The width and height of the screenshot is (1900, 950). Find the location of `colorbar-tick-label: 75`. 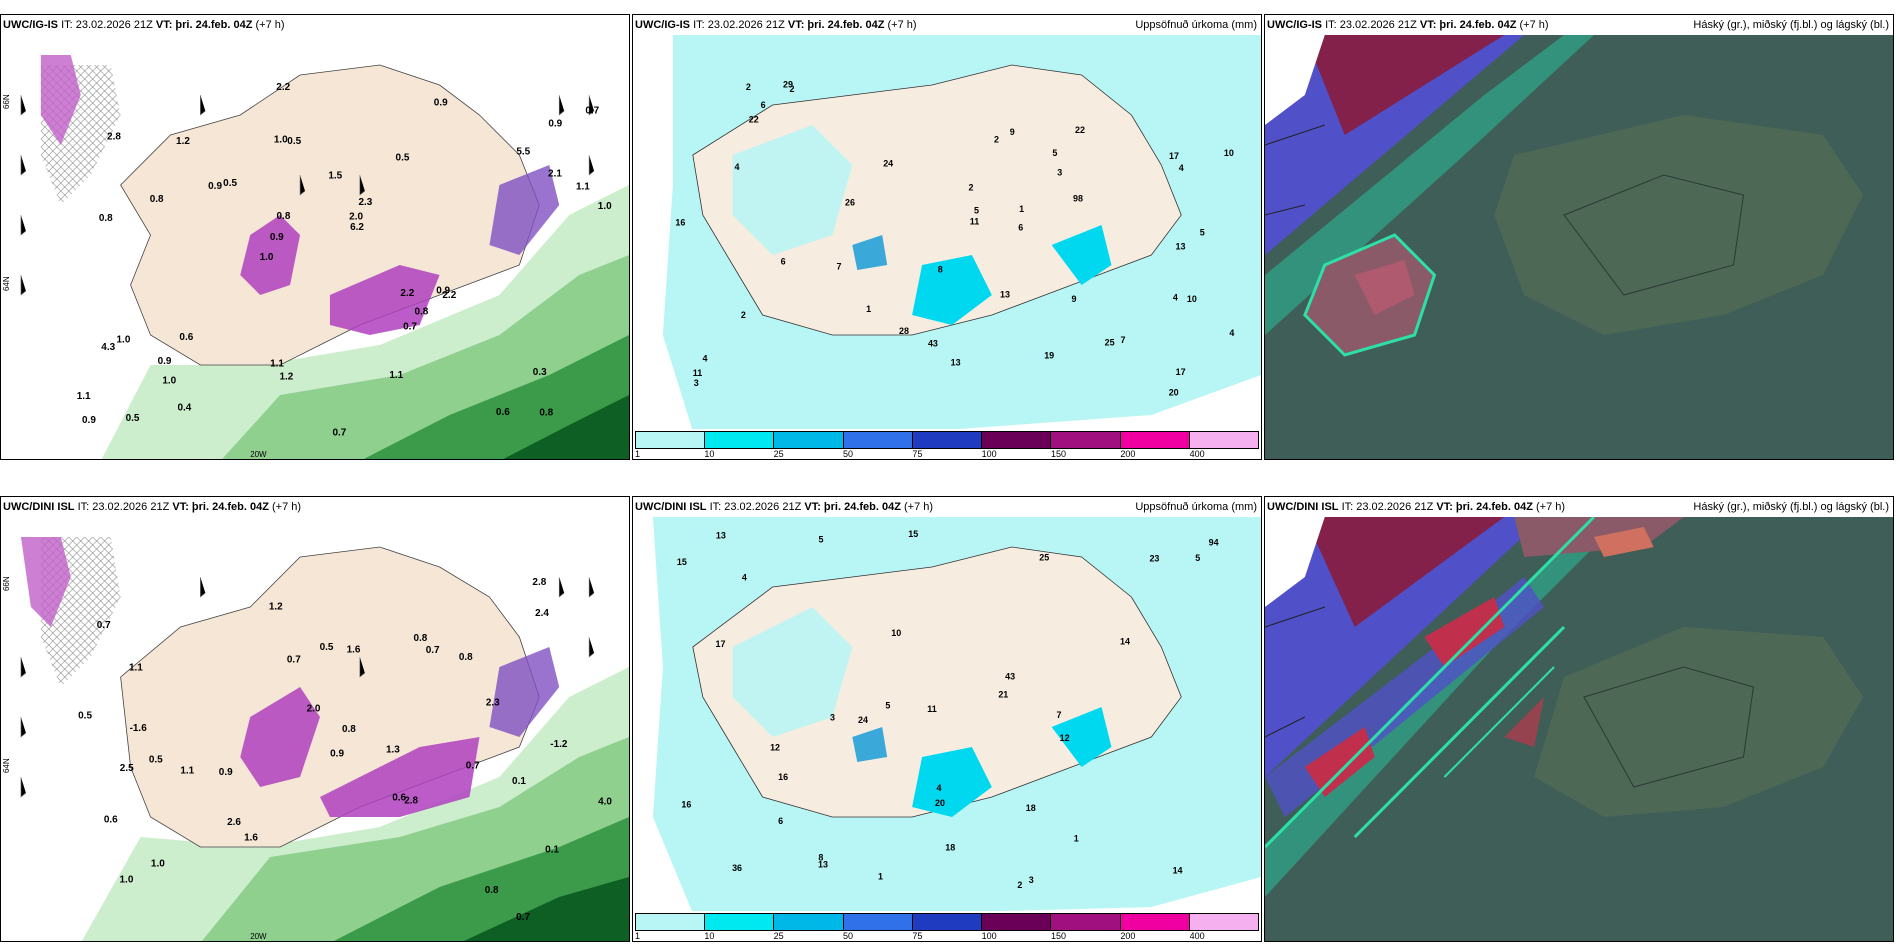

colorbar-tick-label: 75 is located at coordinates (917, 454).